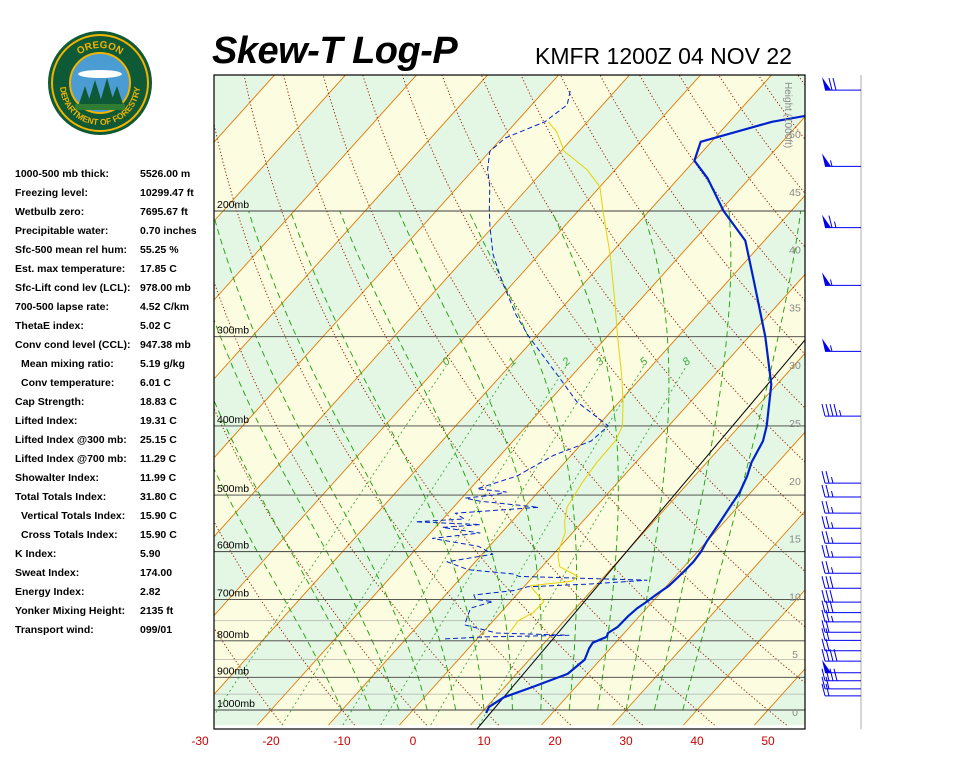  What do you see at coordinates (62, 231) in the screenshot?
I see `index-label: Precipitable water:` at bounding box center [62, 231].